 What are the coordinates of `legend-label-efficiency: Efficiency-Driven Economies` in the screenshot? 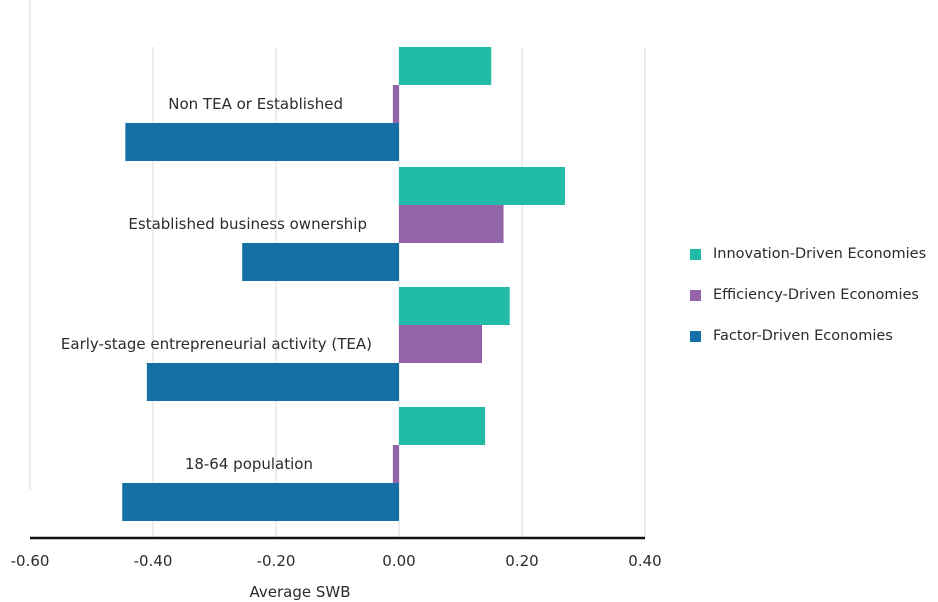 It's located at (816, 295).